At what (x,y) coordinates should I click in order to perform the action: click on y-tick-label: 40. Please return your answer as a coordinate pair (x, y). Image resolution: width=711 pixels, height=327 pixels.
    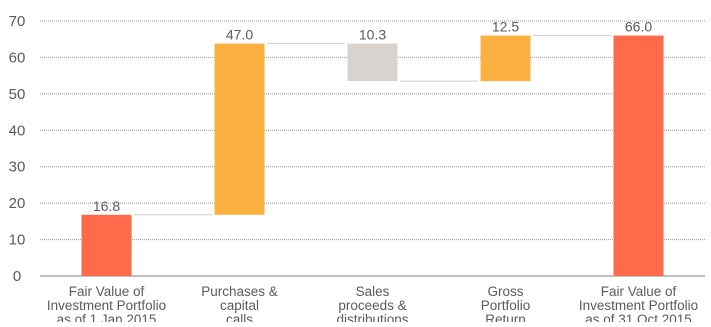
    Looking at the image, I should click on (17, 130).